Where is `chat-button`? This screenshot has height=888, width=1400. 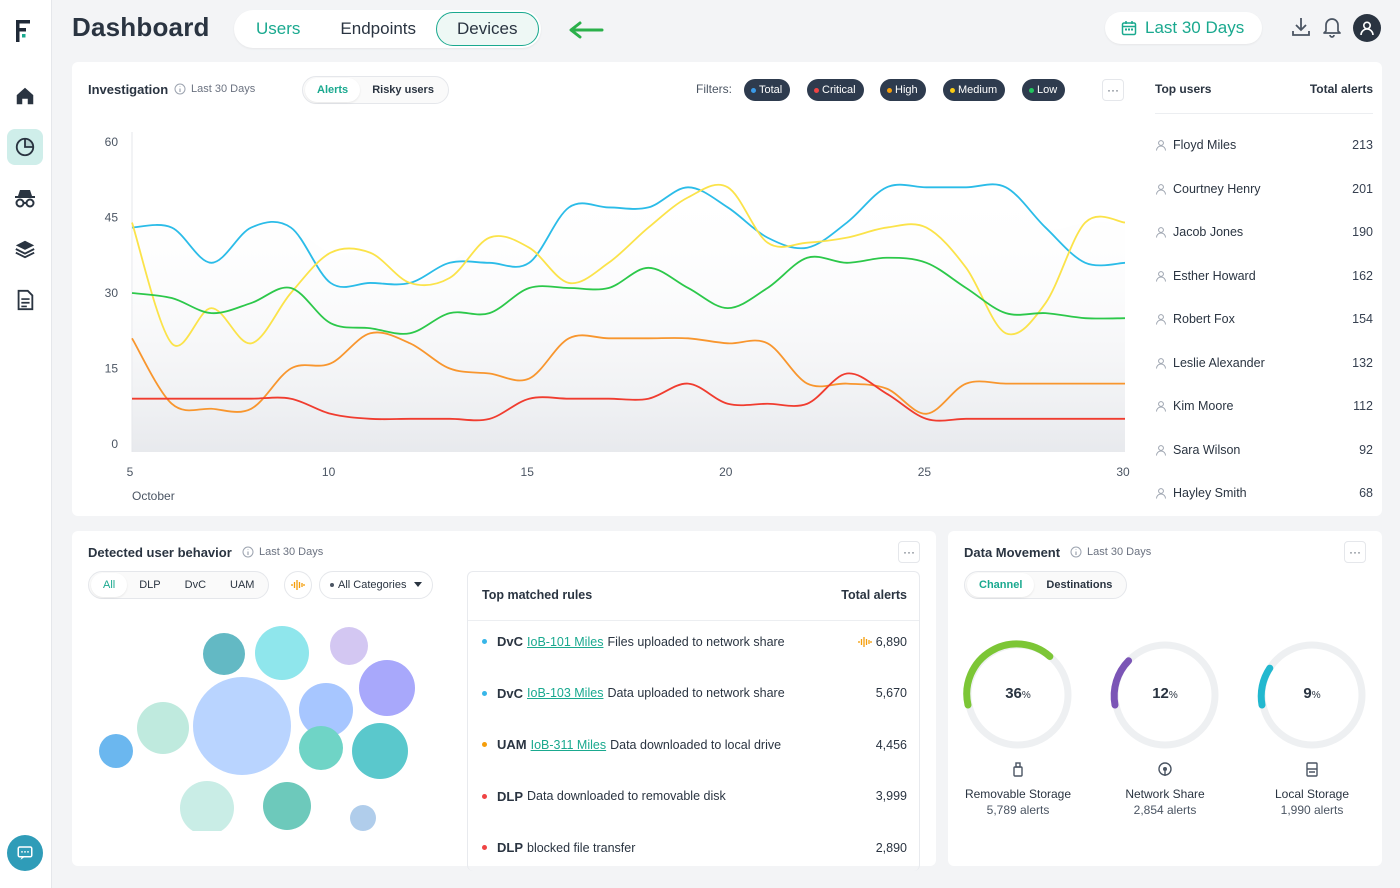
chat-button is located at coordinates (25, 853).